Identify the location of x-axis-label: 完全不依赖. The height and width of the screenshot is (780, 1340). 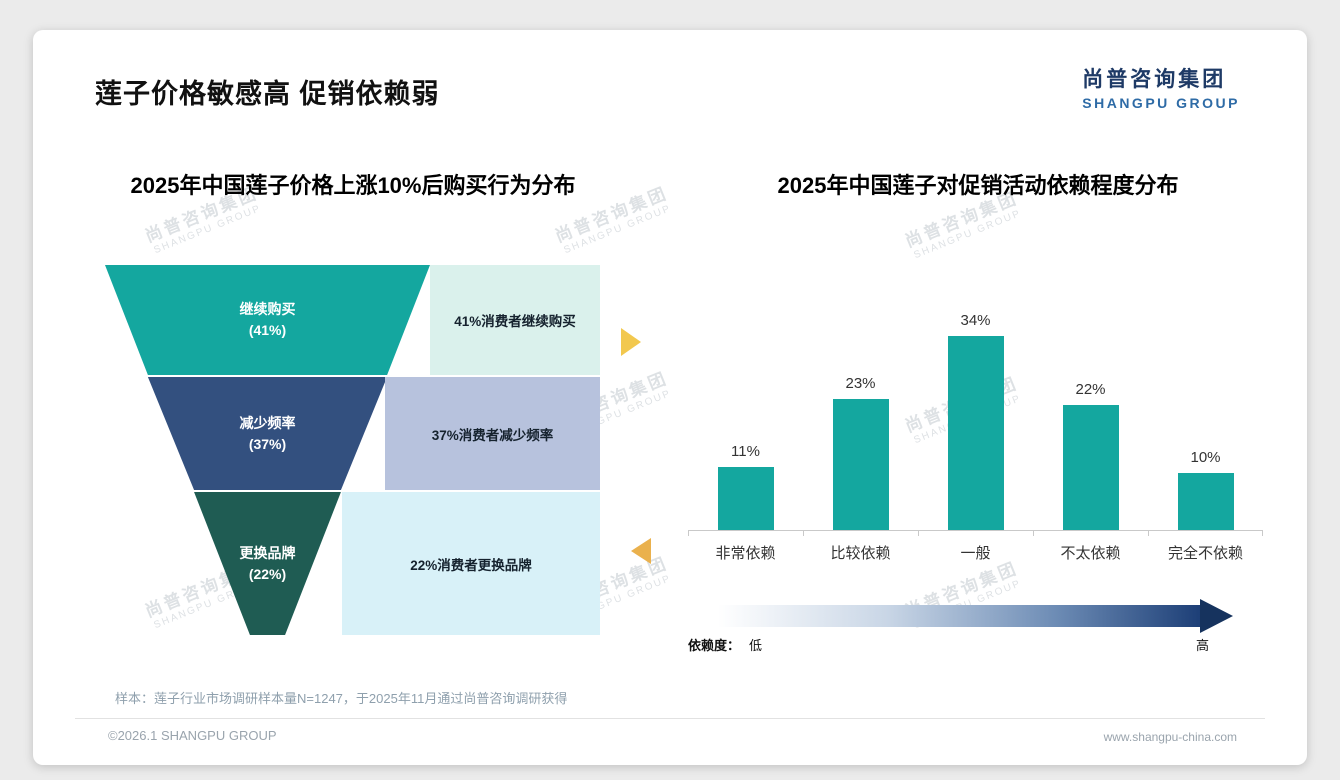
(1205, 553).